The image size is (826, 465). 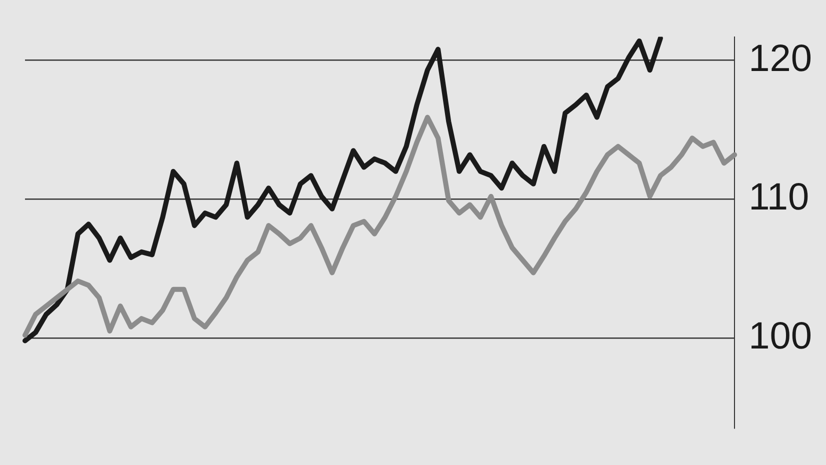 What do you see at coordinates (779, 197) in the screenshot?
I see `y-tick-label: 110` at bounding box center [779, 197].